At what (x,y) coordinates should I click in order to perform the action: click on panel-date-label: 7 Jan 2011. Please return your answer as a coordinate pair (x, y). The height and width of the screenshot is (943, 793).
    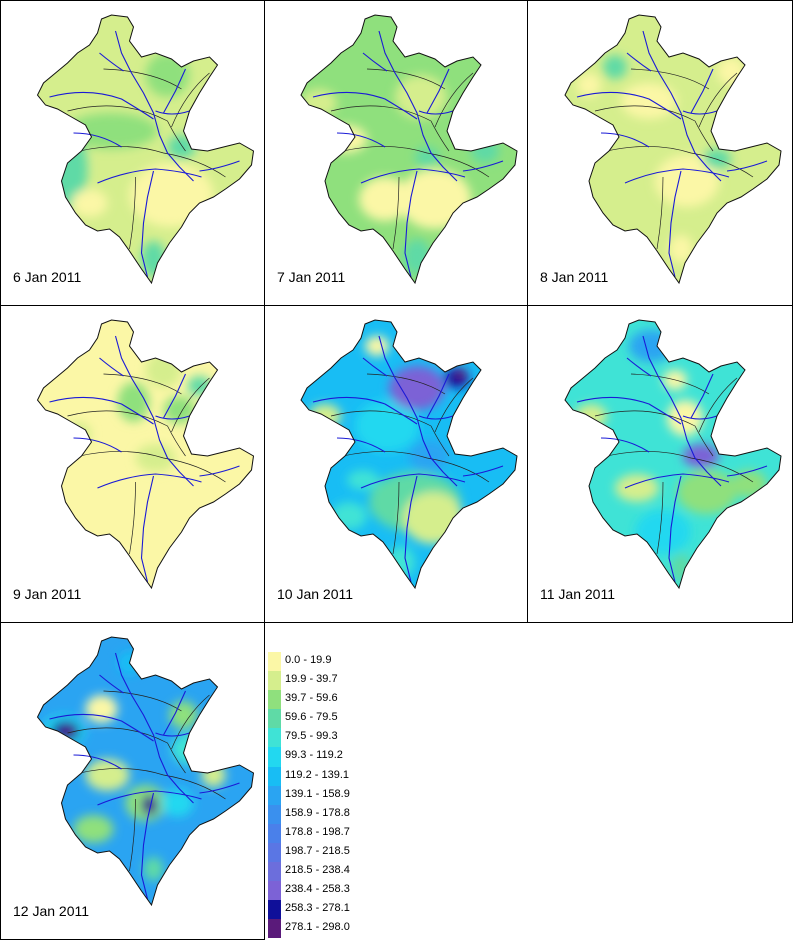
    Looking at the image, I should click on (311, 277).